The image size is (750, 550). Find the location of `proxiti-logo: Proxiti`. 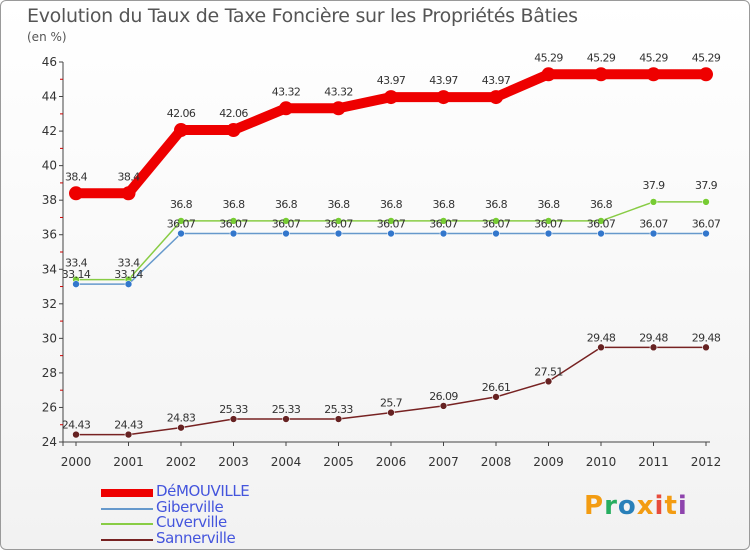

proxiti-logo: Proxiti is located at coordinates (636, 506).